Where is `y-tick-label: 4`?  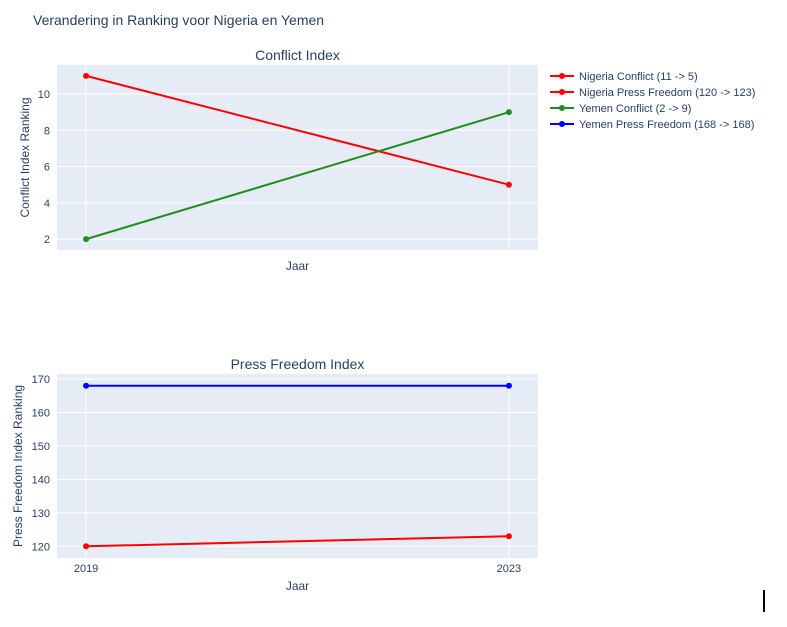
y-tick-label: 4 is located at coordinates (47, 204).